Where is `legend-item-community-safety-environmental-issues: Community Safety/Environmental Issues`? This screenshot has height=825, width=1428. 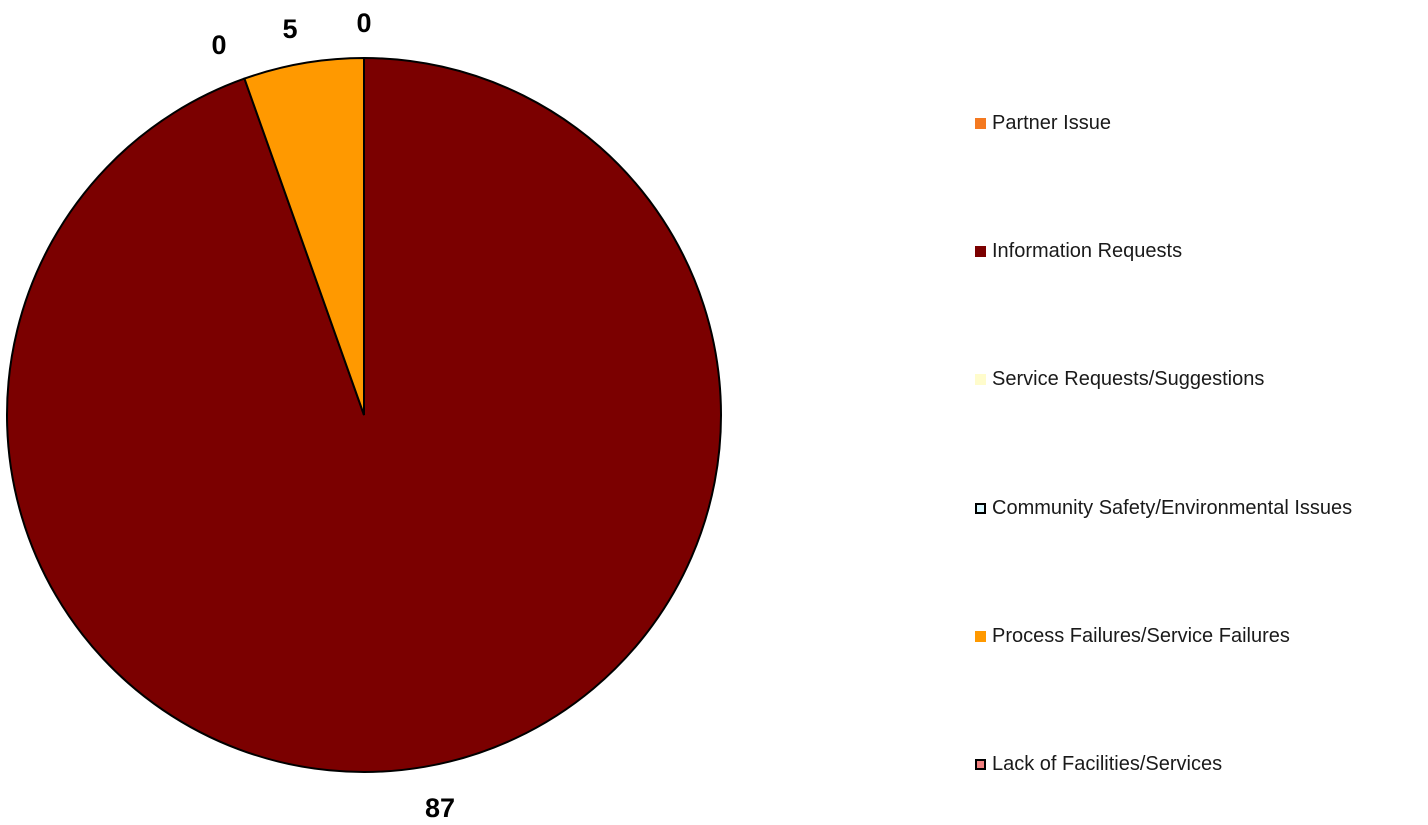
legend-item-community-safety-environmental-issues: Community Safety/Environmental Issues is located at coordinates (1163, 508).